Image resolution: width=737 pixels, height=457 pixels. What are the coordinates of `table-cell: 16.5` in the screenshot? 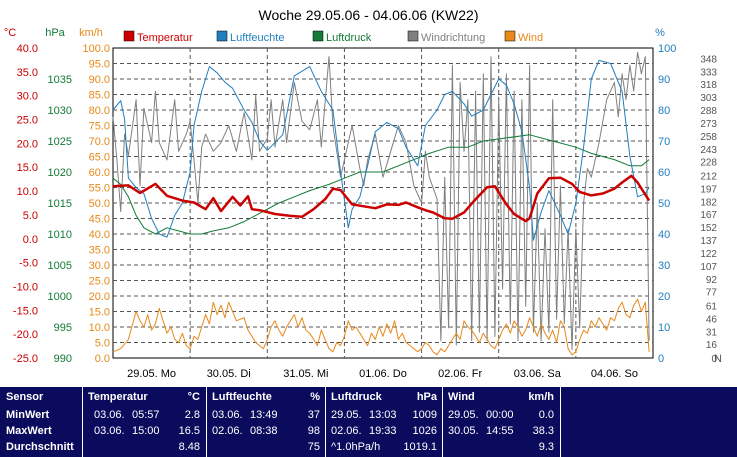 It's located at (189, 431).